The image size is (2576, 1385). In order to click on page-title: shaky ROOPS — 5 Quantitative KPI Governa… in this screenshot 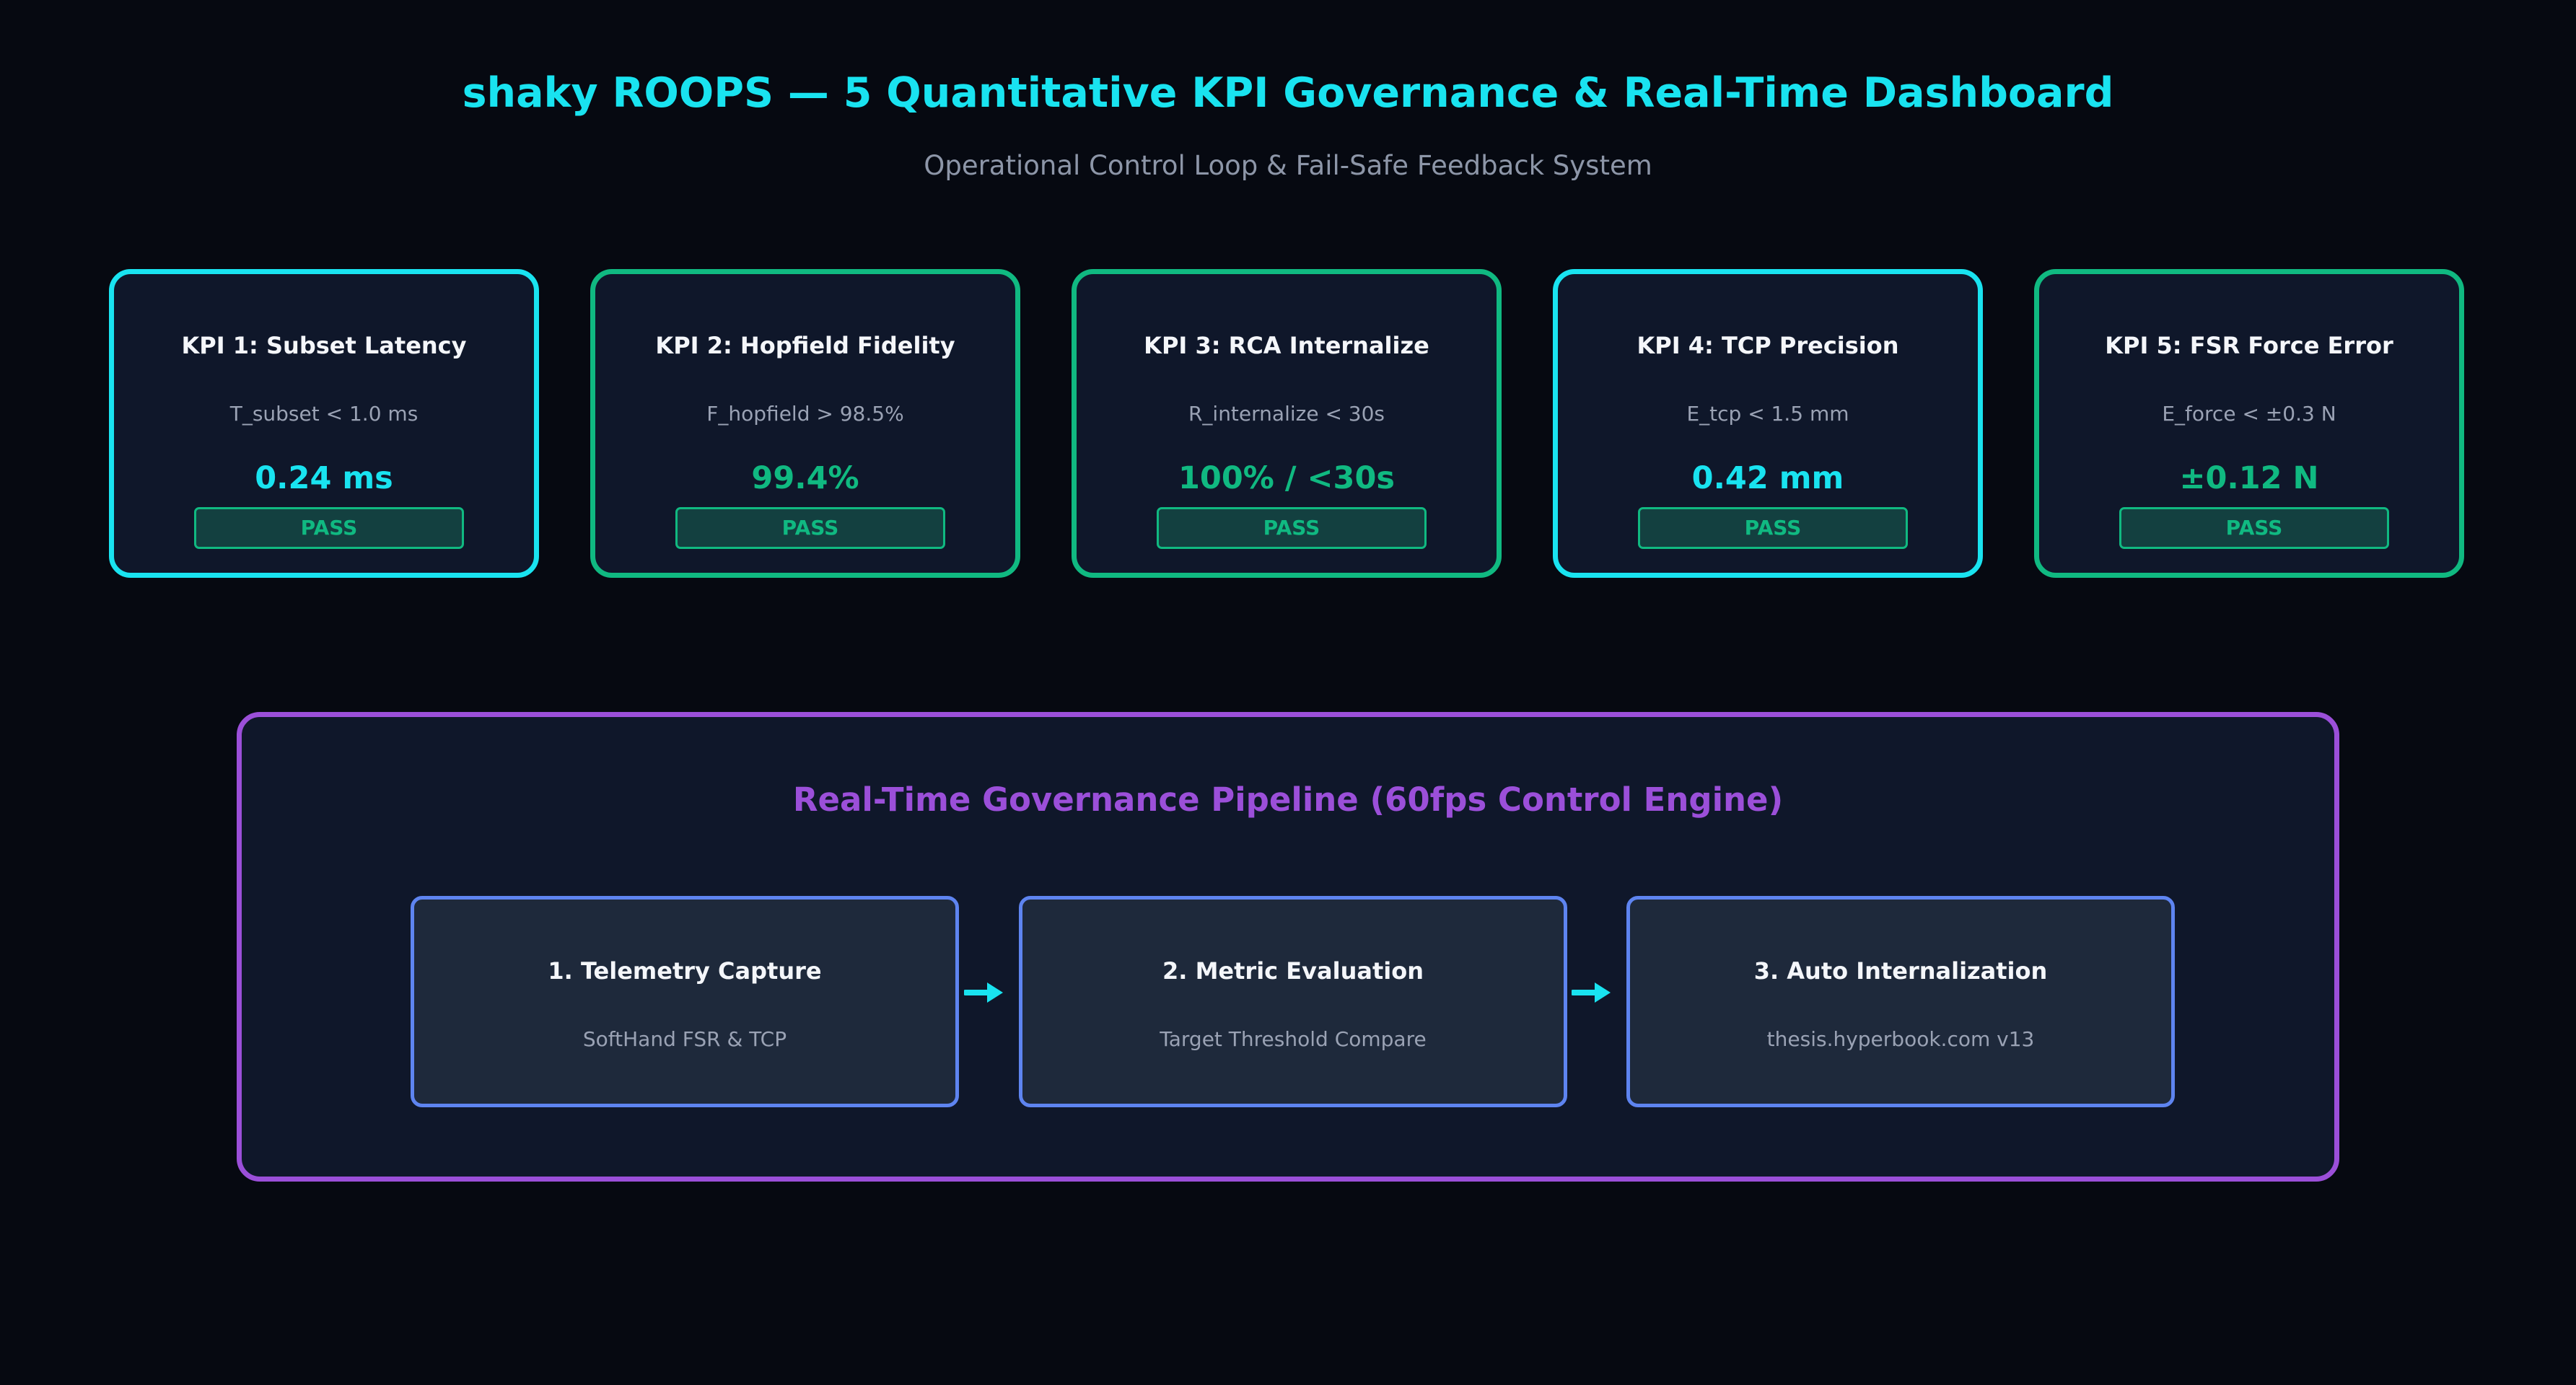, I will do `click(1288, 93)`.